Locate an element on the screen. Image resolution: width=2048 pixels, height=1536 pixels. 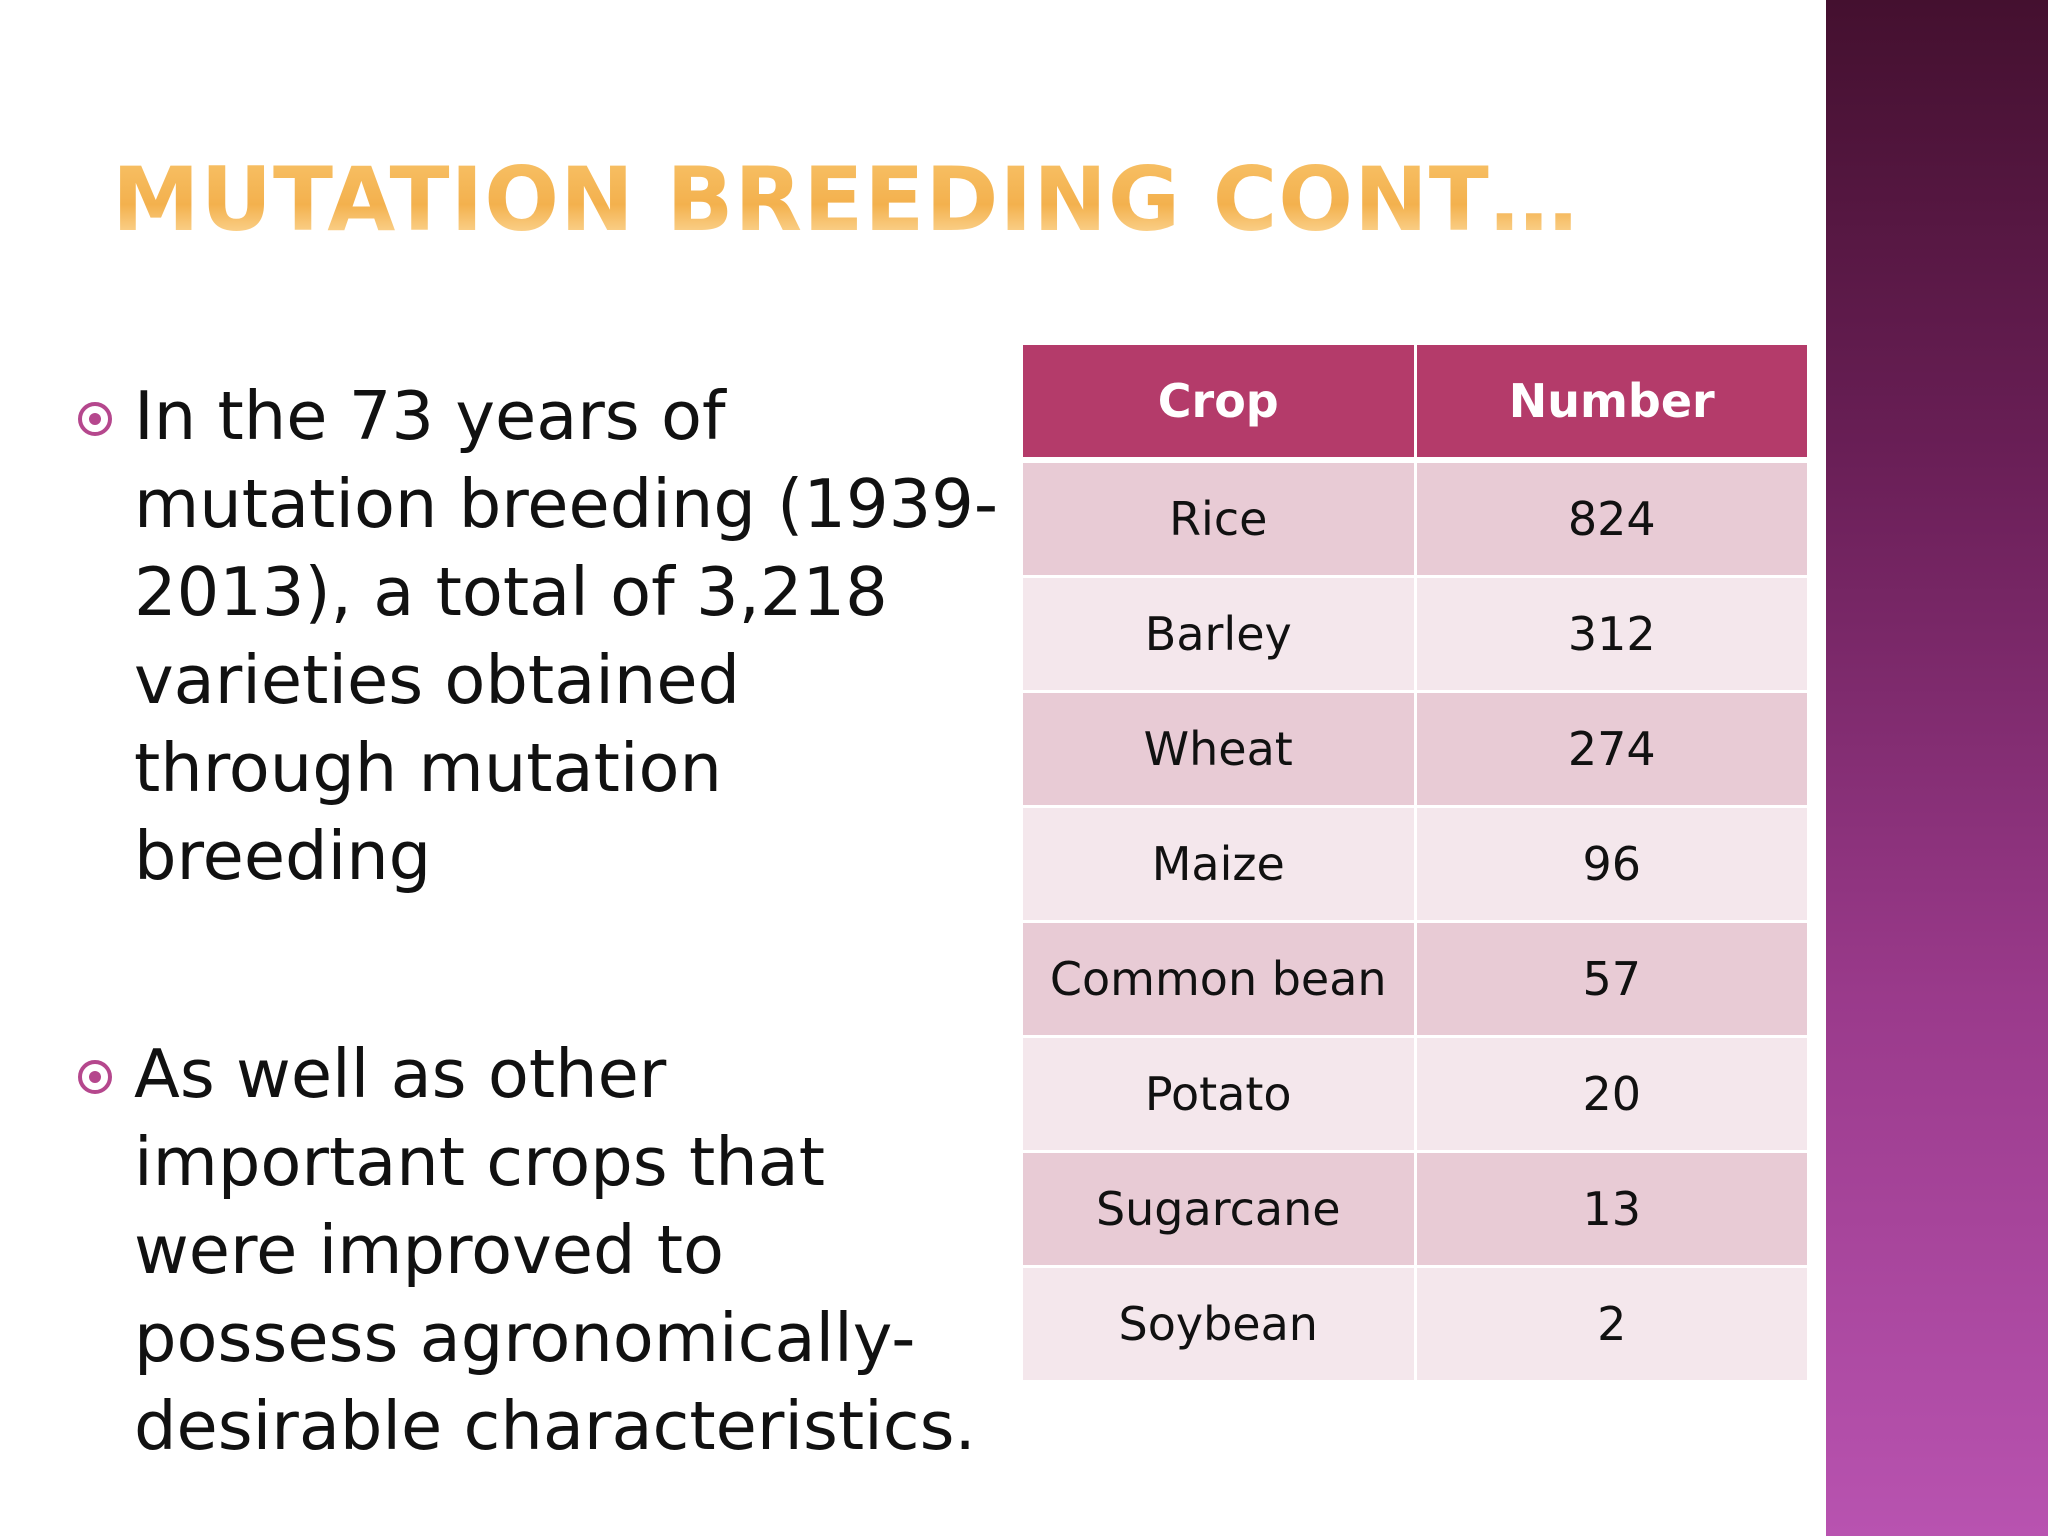
cell-crop: Rice is located at coordinates (1218, 518).